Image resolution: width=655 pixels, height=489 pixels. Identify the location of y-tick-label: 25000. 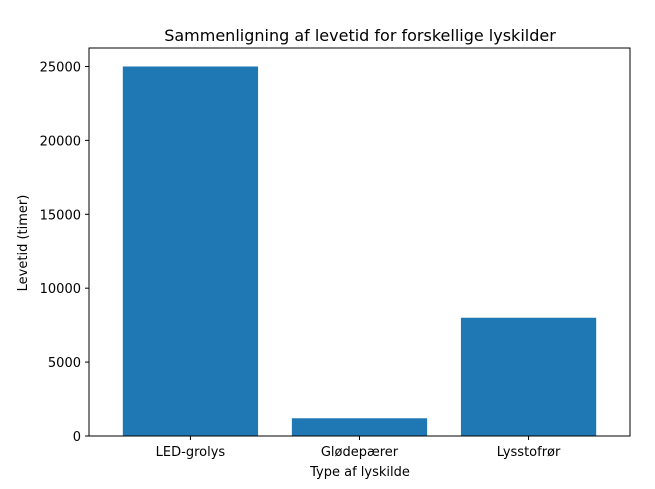
(60, 67).